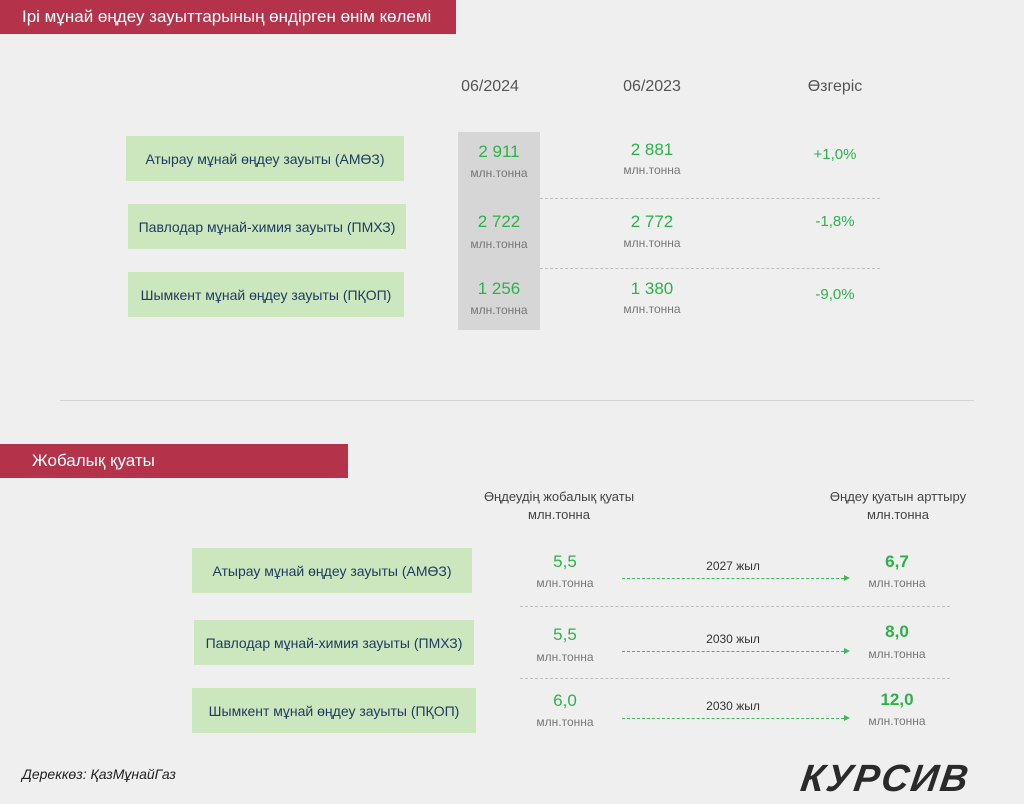 The height and width of the screenshot is (804, 1024). I want to click on col-head-design-label: Өңдеудің жобалық қуаты, so click(559, 496).